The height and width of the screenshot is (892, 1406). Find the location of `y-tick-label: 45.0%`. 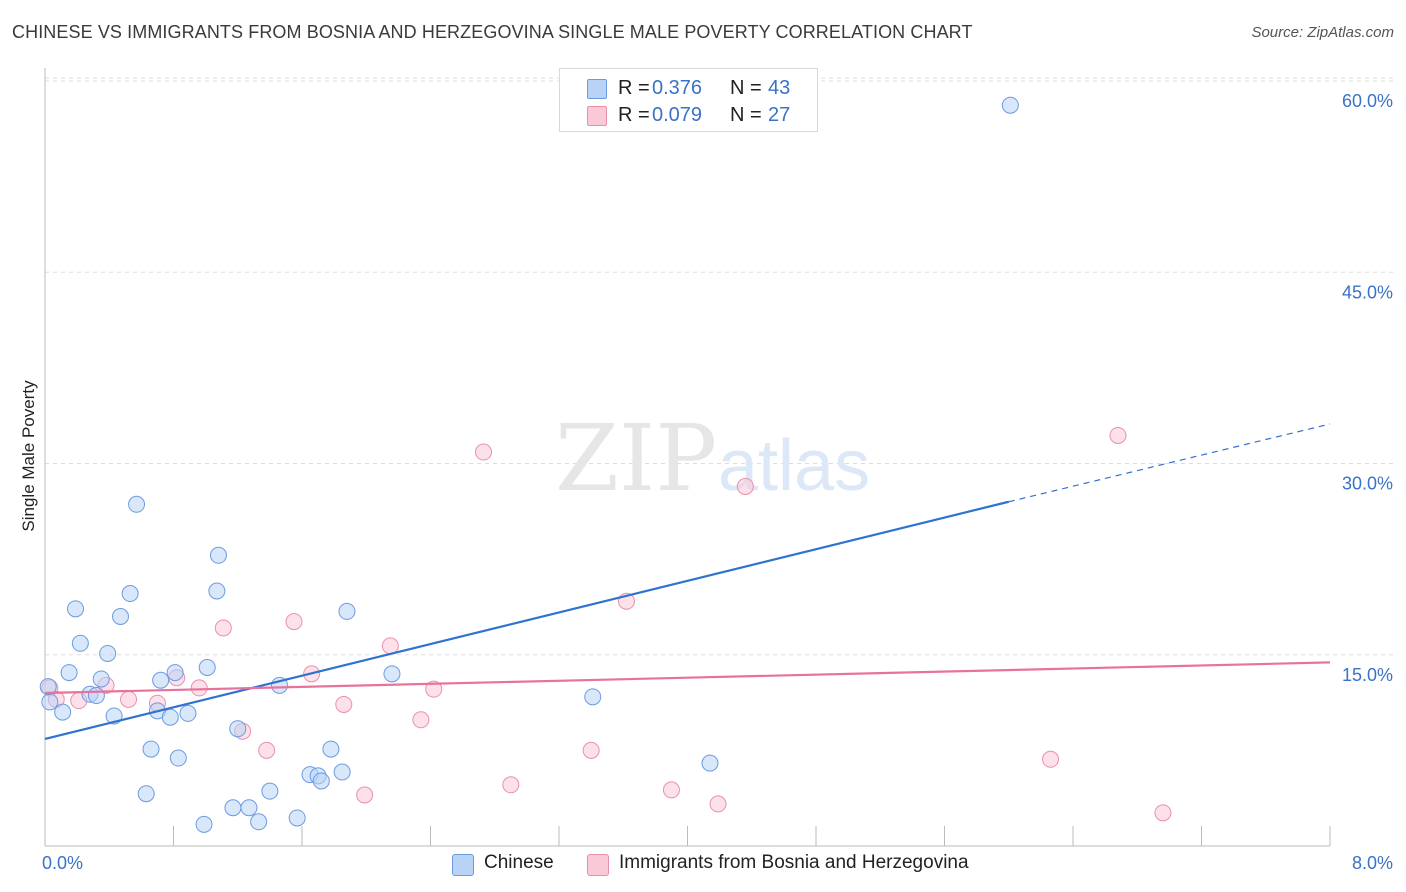

y-tick-label: 45.0% is located at coordinates (1367, 292).